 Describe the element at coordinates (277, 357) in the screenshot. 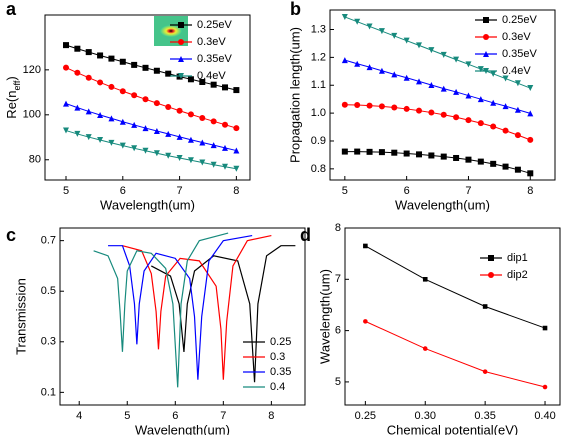

I see `legend-label: 0.3` at that location.